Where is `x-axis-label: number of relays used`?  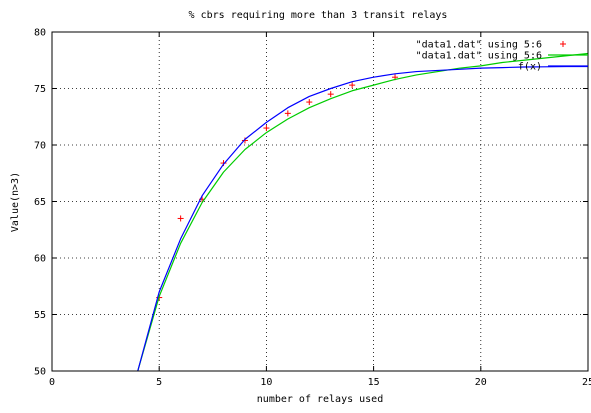
x-axis-label: number of relays used is located at coordinates (320, 399).